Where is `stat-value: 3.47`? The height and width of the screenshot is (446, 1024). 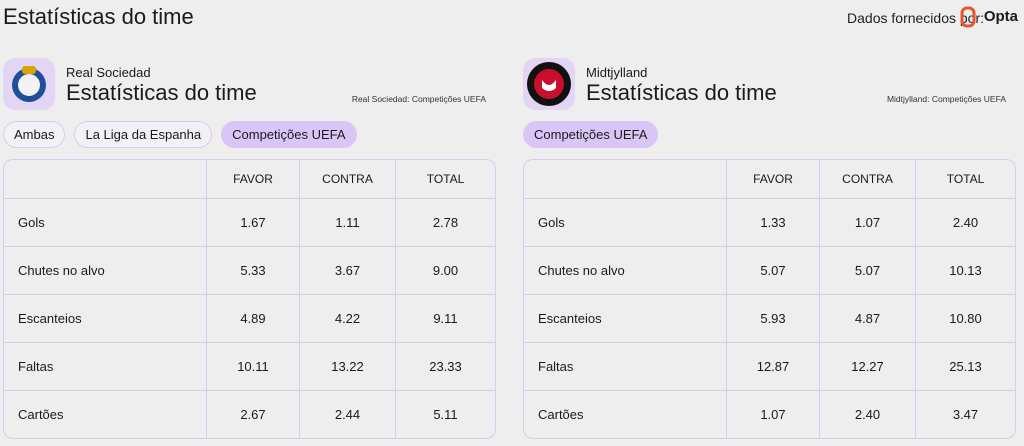
stat-value: 3.47 is located at coordinates (965, 414).